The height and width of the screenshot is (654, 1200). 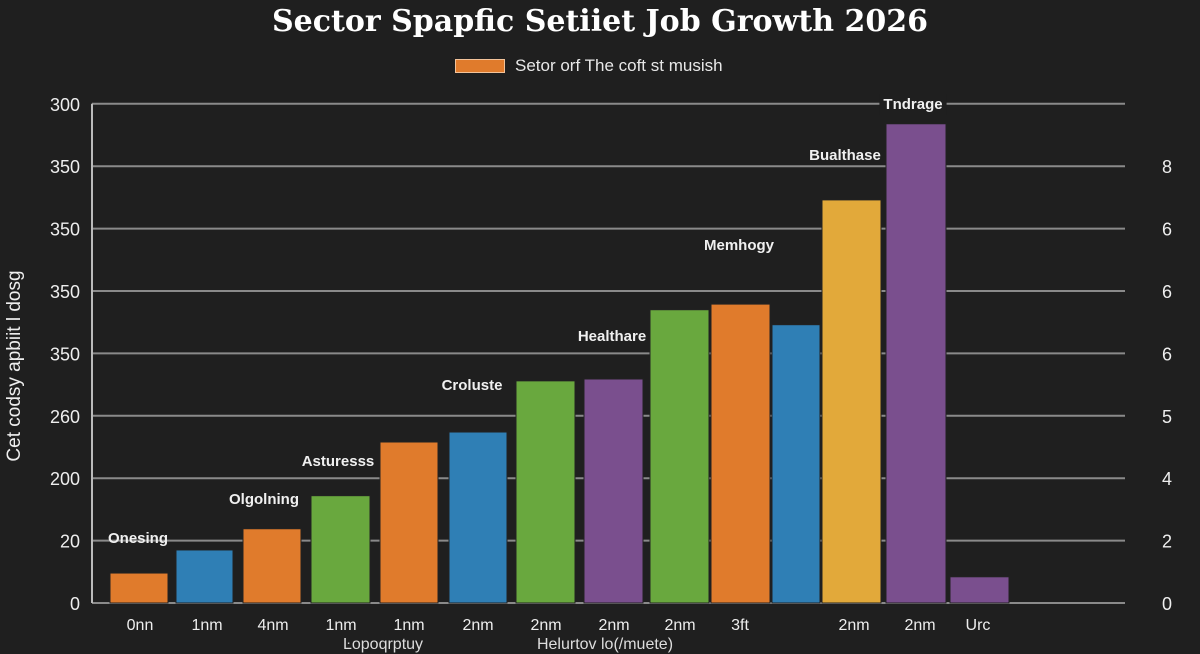 What do you see at coordinates (140, 625) in the screenshot?
I see `x-tick-label: 0nn` at bounding box center [140, 625].